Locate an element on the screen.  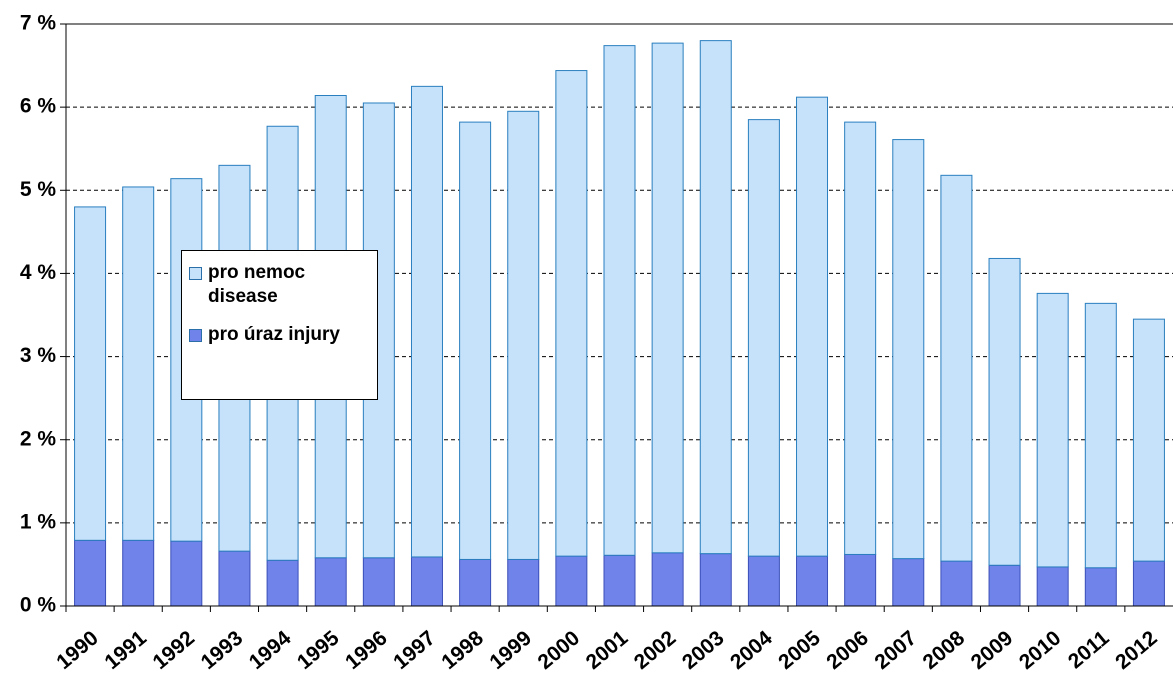
x-tick-label: 1995 is located at coordinates (318, 650).